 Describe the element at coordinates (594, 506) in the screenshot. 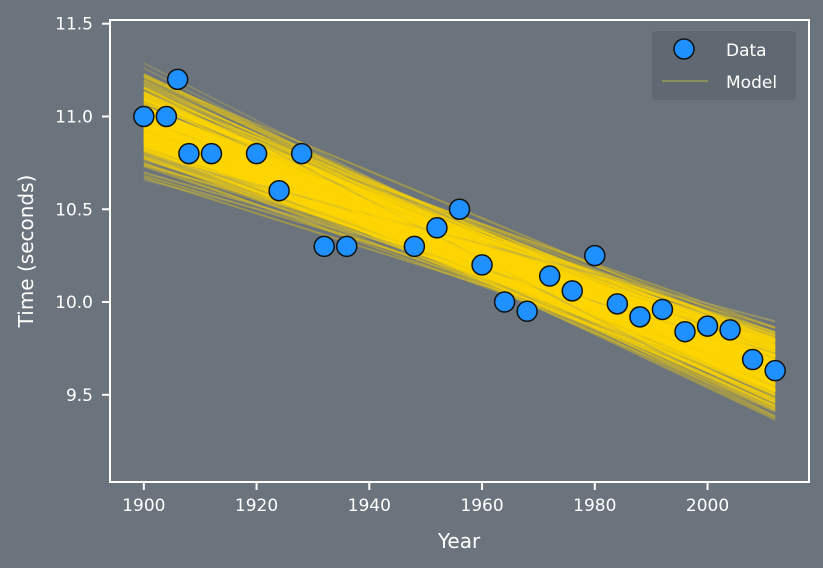

I see `x-tick-label: 1980` at that location.